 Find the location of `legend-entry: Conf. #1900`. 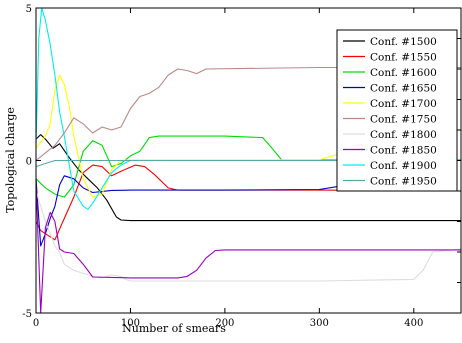

legend-entry: Conf. #1900 is located at coordinates (403, 166).